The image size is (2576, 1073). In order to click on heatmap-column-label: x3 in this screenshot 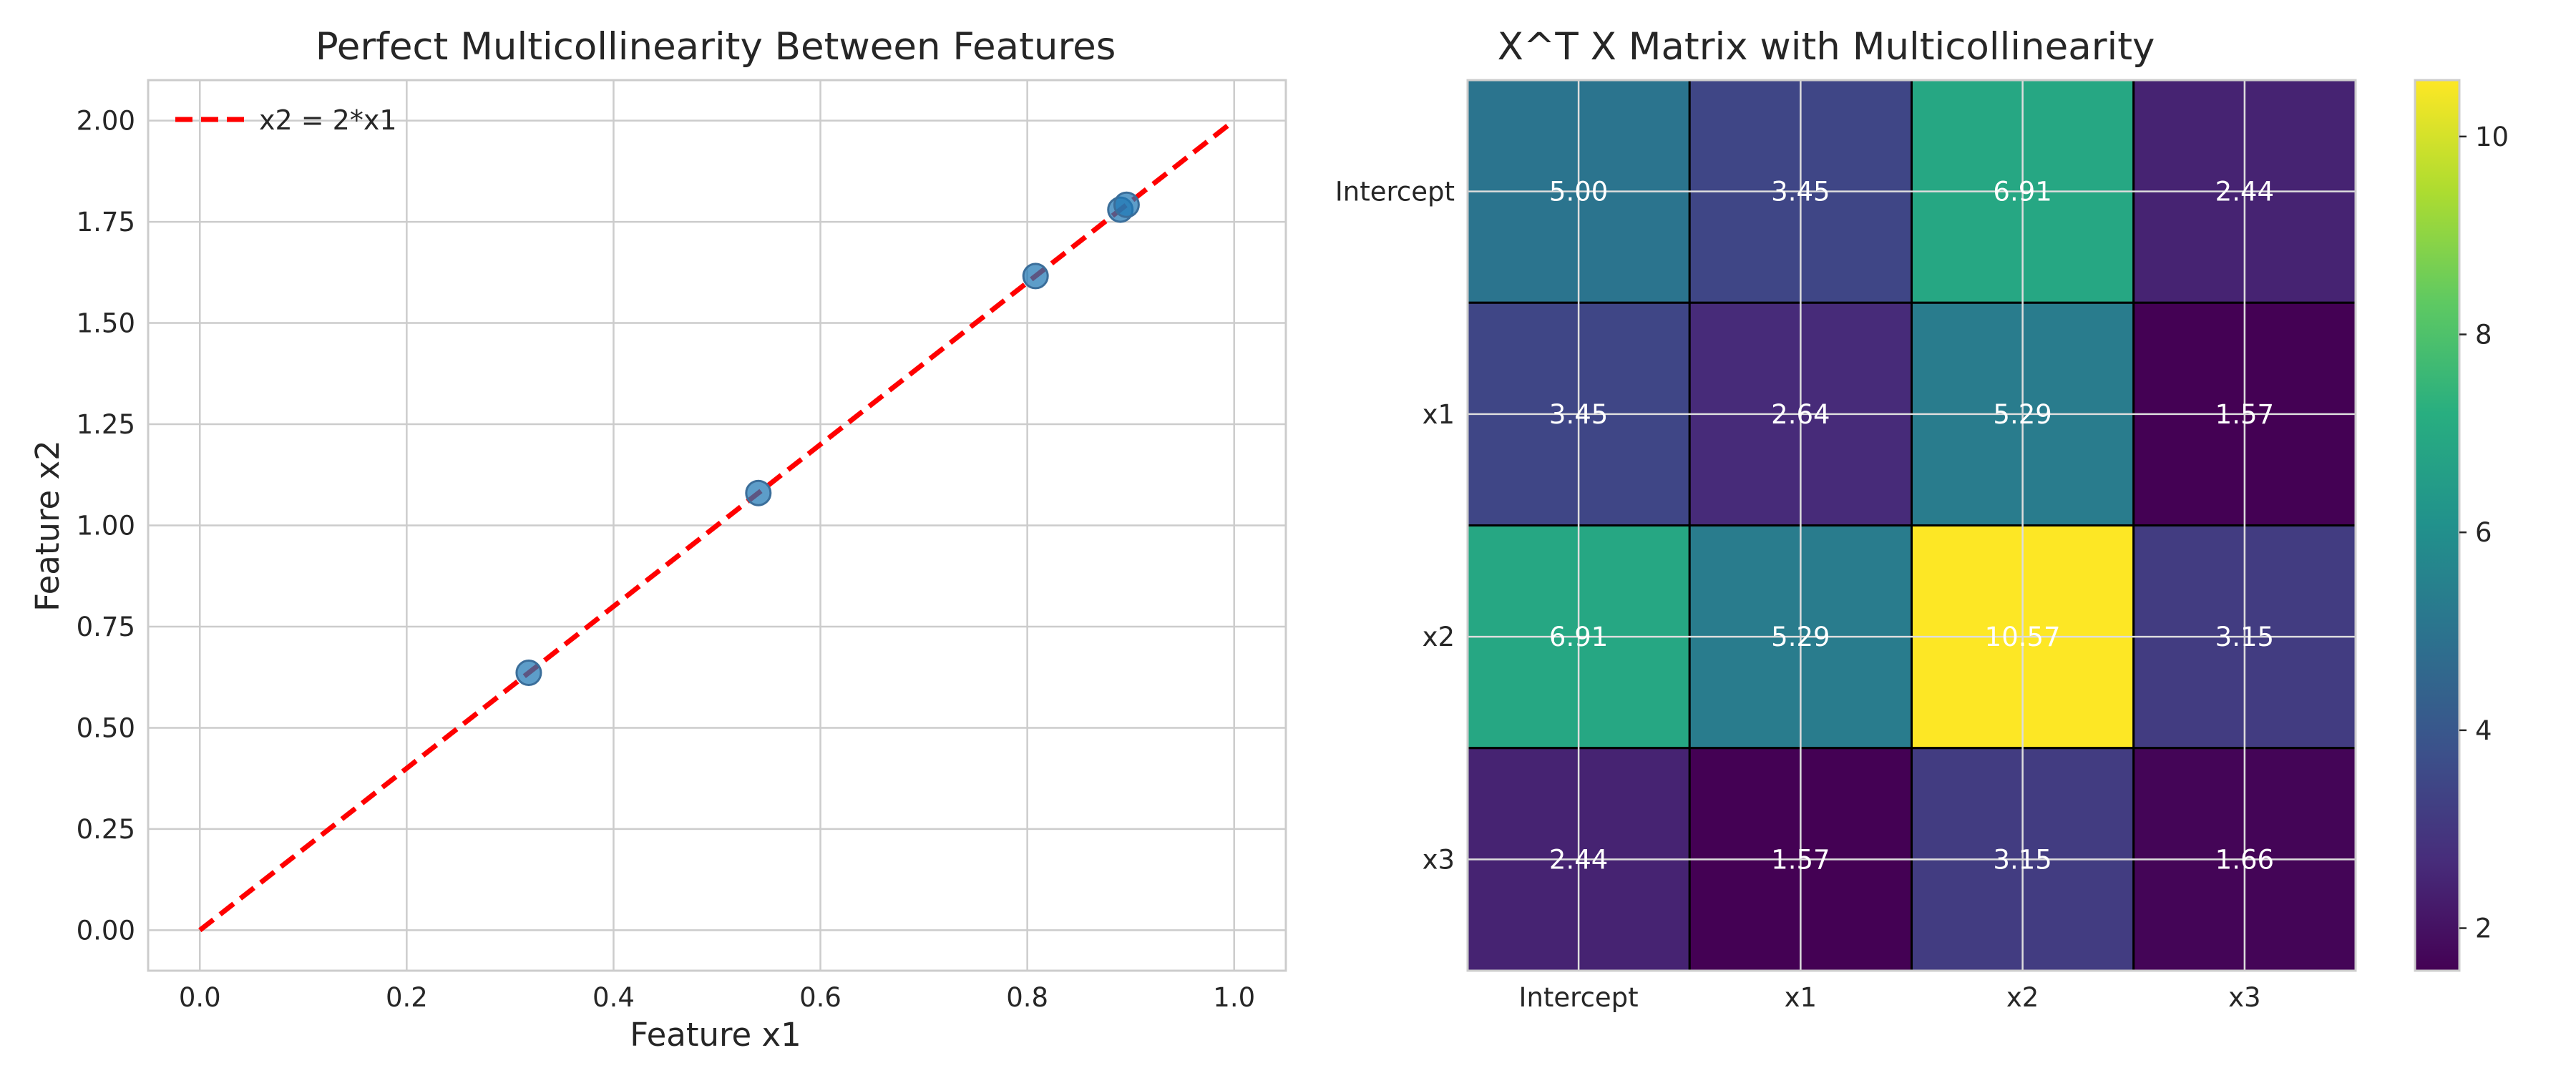, I will do `click(2244, 997)`.